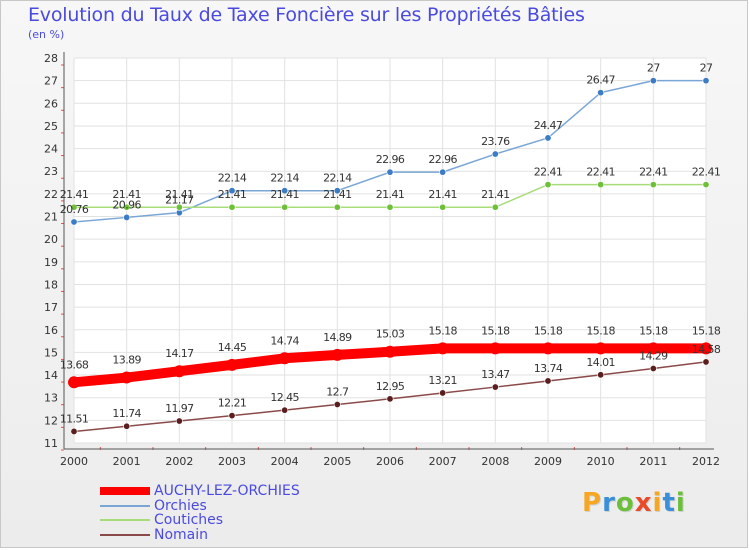  I want to click on logo-letter: o, so click(625, 503).